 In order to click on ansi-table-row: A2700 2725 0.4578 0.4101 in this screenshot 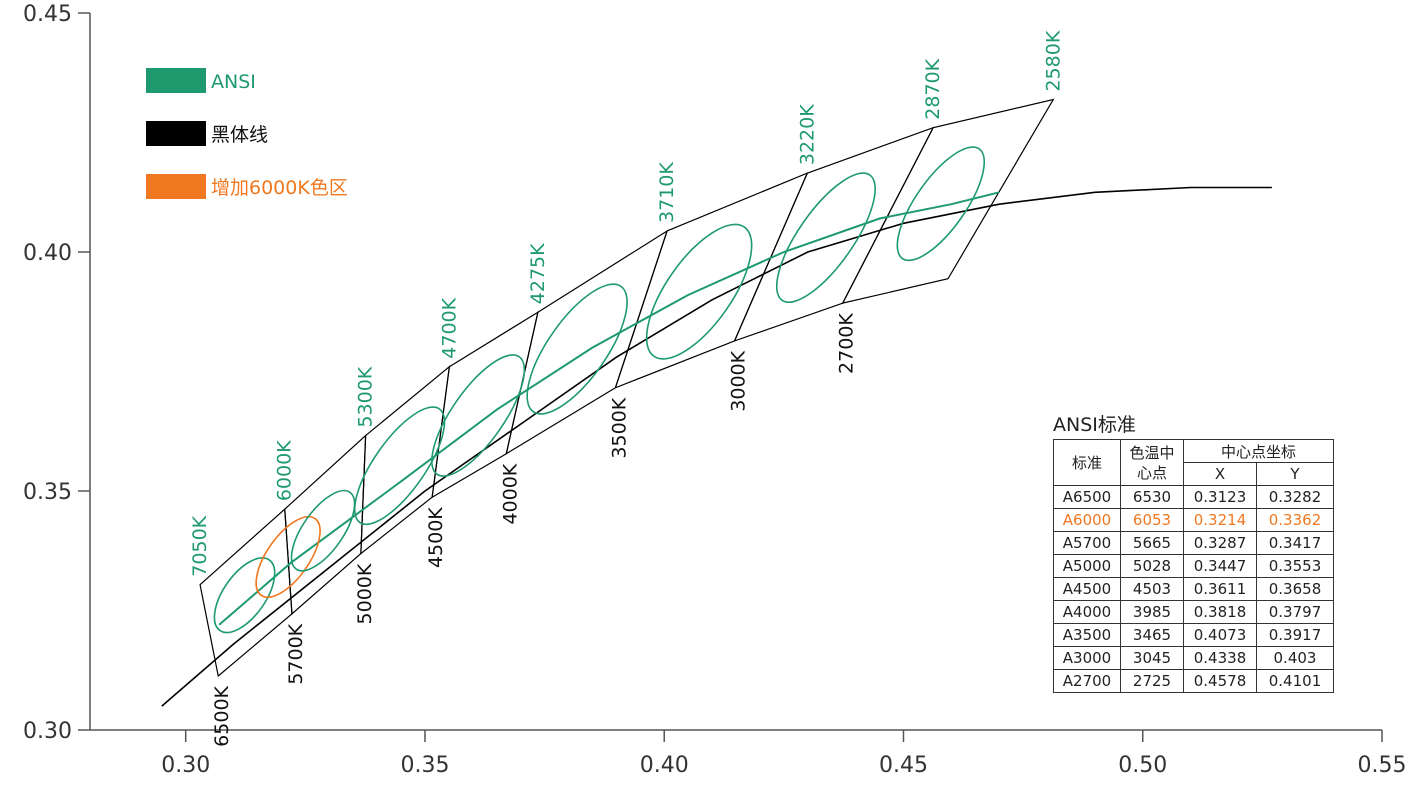, I will do `click(1193, 681)`.